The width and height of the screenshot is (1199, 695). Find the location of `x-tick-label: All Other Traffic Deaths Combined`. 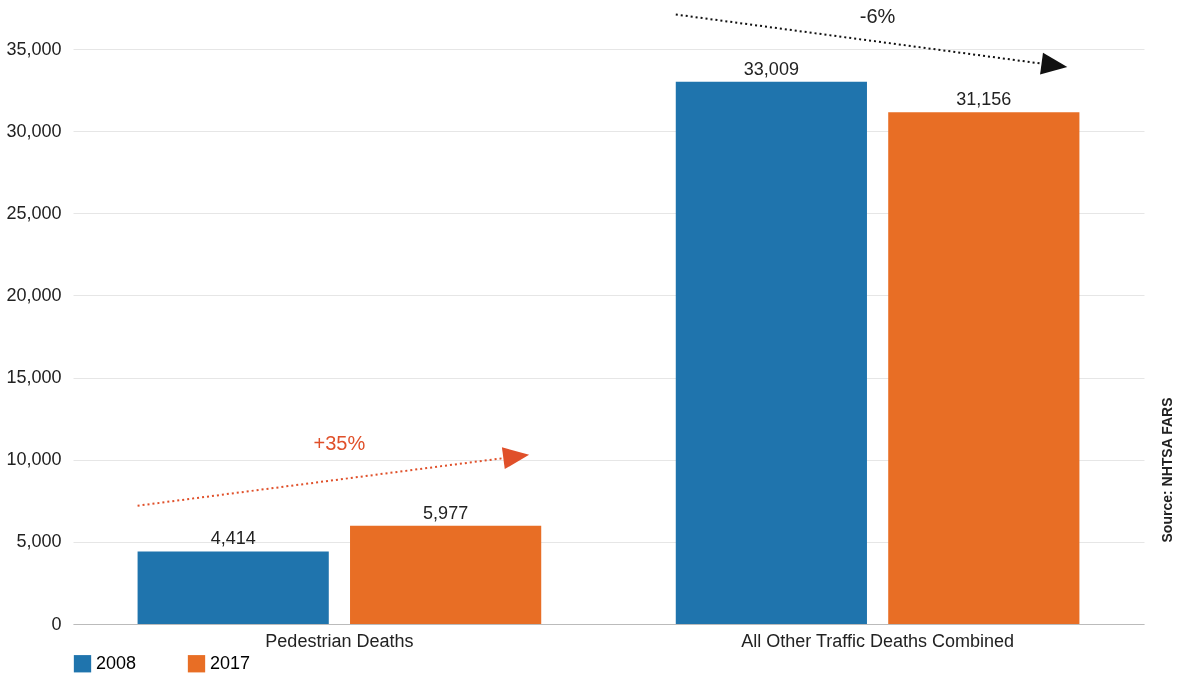

x-tick-label: All Other Traffic Deaths Combined is located at coordinates (877, 640).